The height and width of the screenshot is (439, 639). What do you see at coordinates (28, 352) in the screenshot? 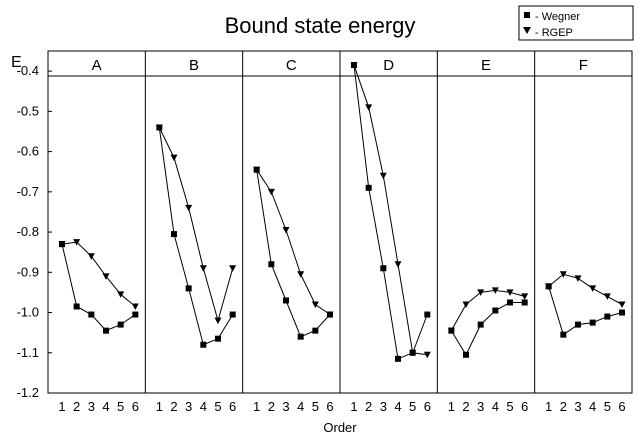
I see `y-tick-label: -1.1` at bounding box center [28, 352].